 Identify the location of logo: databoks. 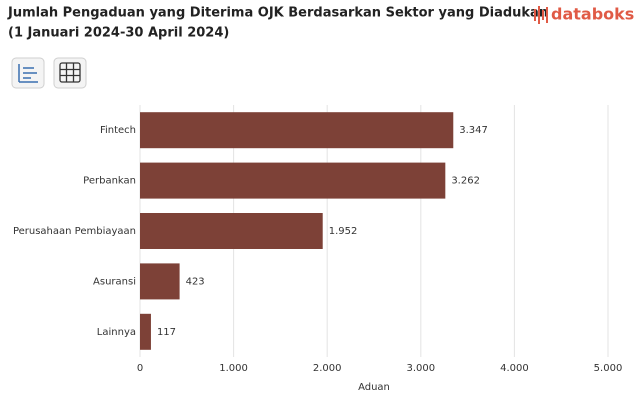
(584, 14).